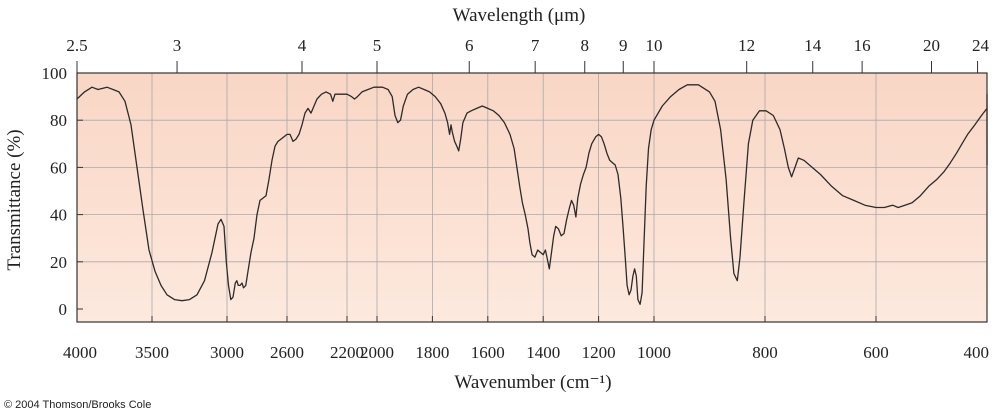  I want to click on x-tick-label: 1400, so click(543, 352).